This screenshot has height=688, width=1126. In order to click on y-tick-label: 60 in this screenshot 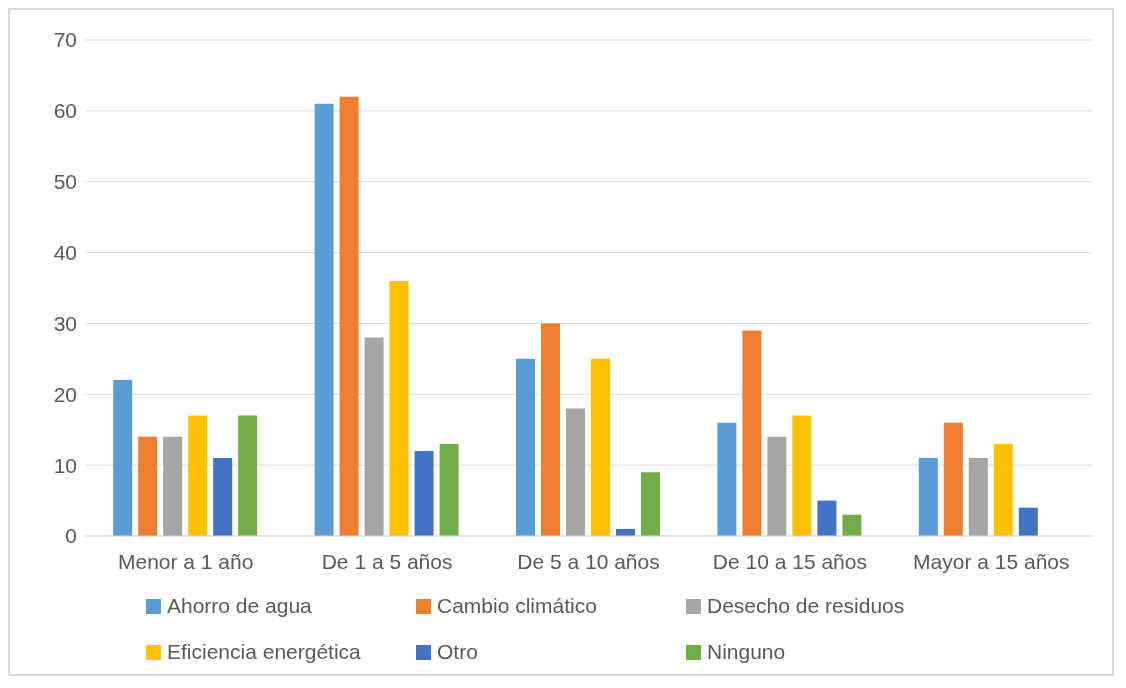, I will do `click(65, 111)`.